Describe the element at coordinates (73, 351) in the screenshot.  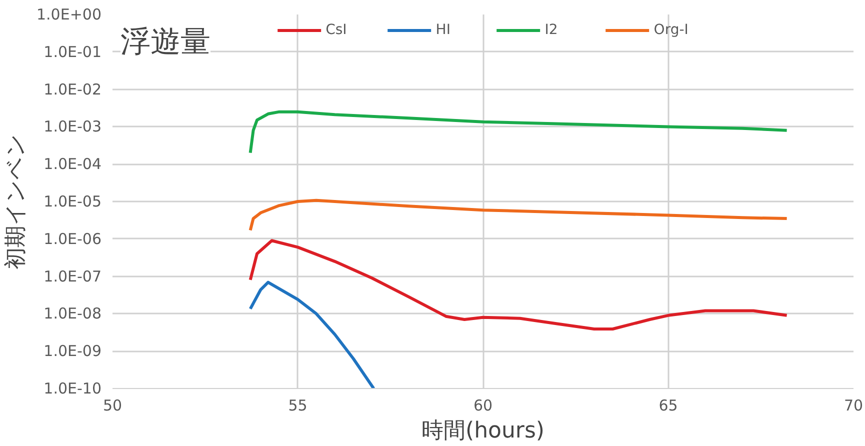
I see `y-tick-label: 1.0E-09` at that location.